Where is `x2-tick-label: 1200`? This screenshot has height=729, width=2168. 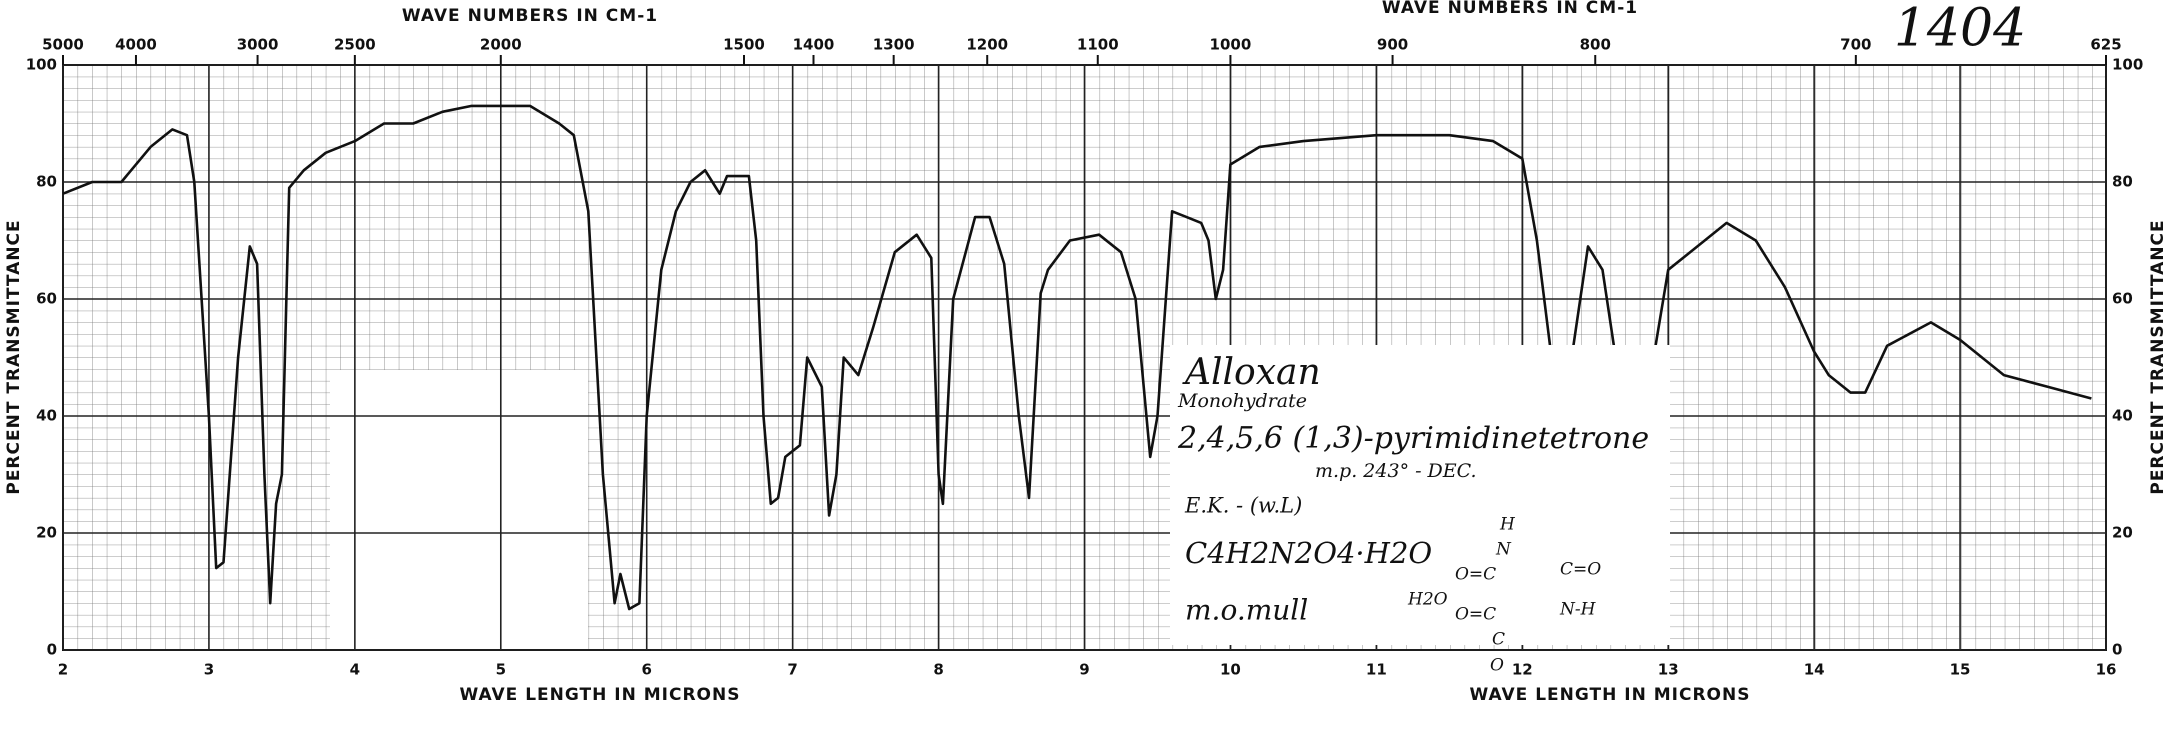 x2-tick-label: 1200 is located at coordinates (987, 45).